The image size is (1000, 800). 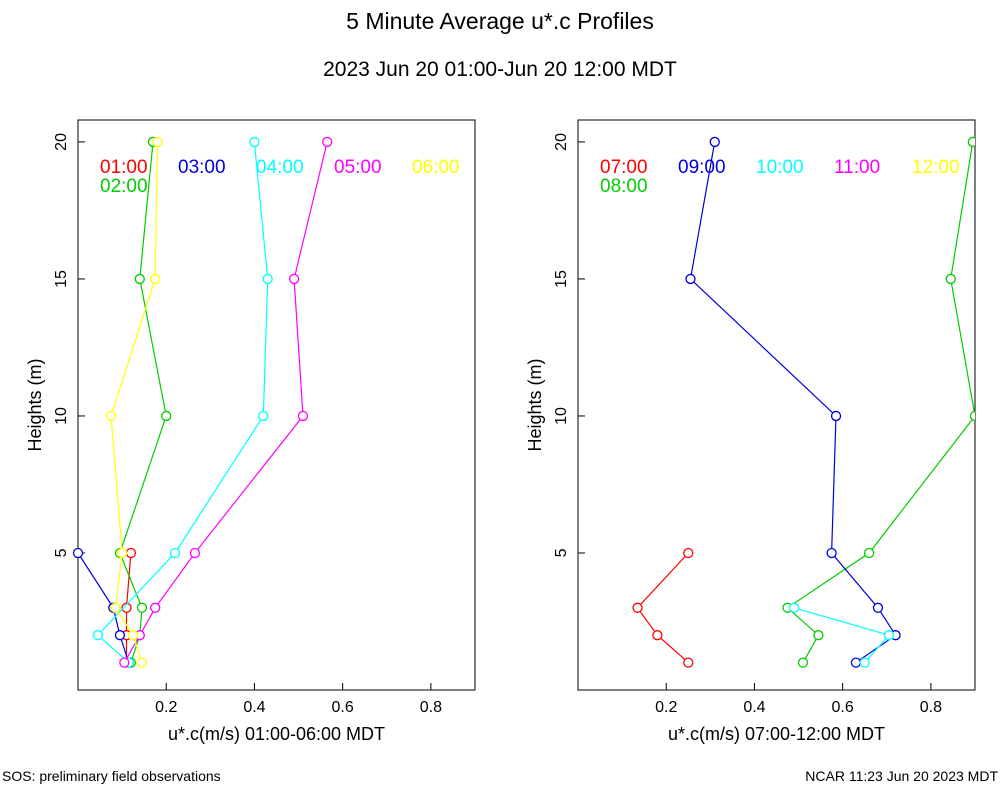 What do you see at coordinates (436, 167) in the screenshot?
I see `legend-entry: 06:00` at bounding box center [436, 167].